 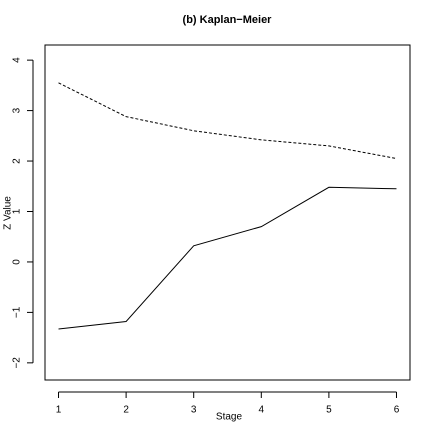 What do you see at coordinates (17, 262) in the screenshot?
I see `y-tick-label: 0` at bounding box center [17, 262].